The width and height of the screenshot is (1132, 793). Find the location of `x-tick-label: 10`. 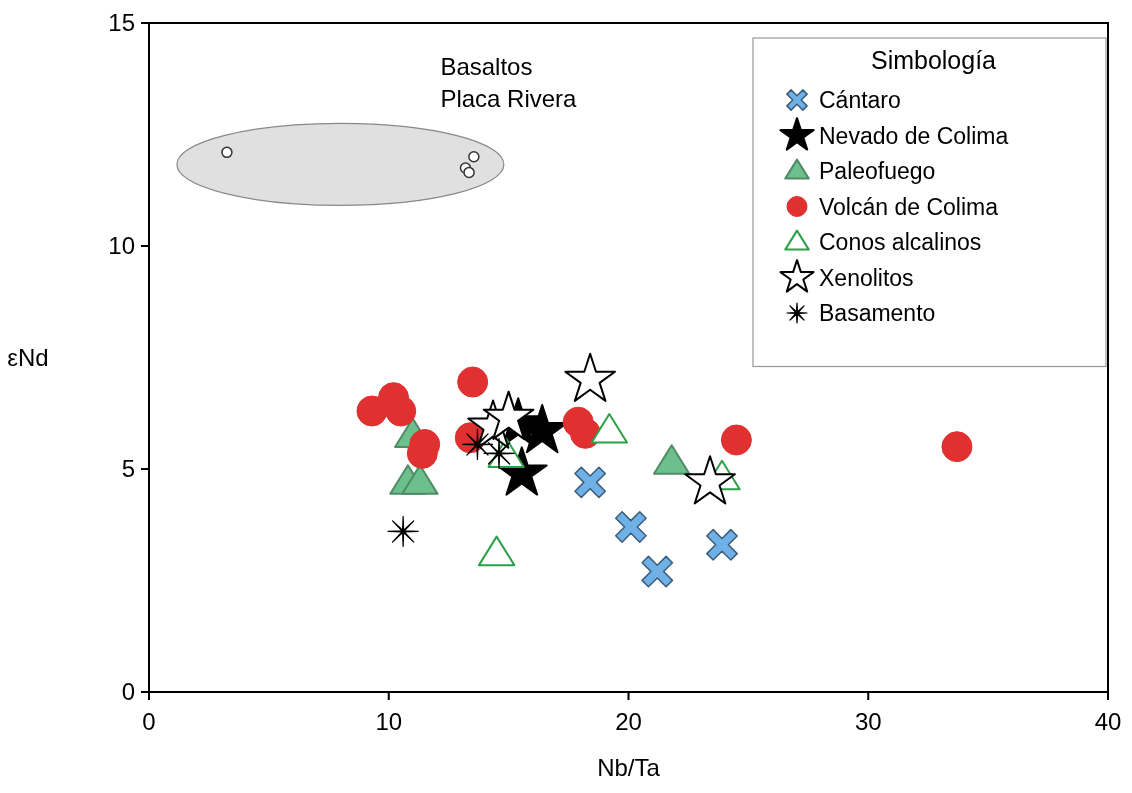

x-tick-label: 10 is located at coordinates (389, 721).